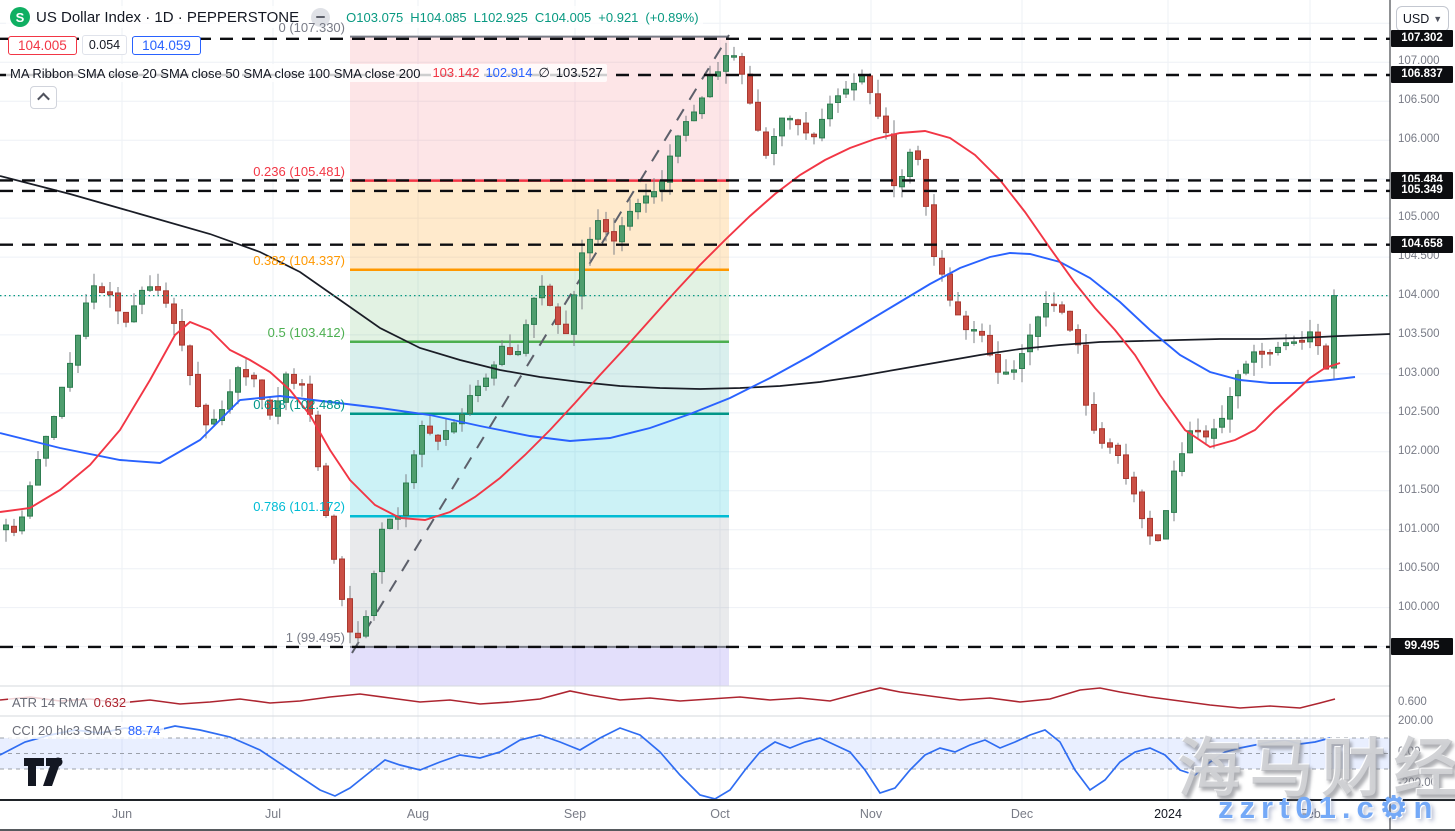 The width and height of the screenshot is (1455, 831). What do you see at coordinates (1419, 256) in the screenshot?
I see `price-axis-label: 104.500` at bounding box center [1419, 256].